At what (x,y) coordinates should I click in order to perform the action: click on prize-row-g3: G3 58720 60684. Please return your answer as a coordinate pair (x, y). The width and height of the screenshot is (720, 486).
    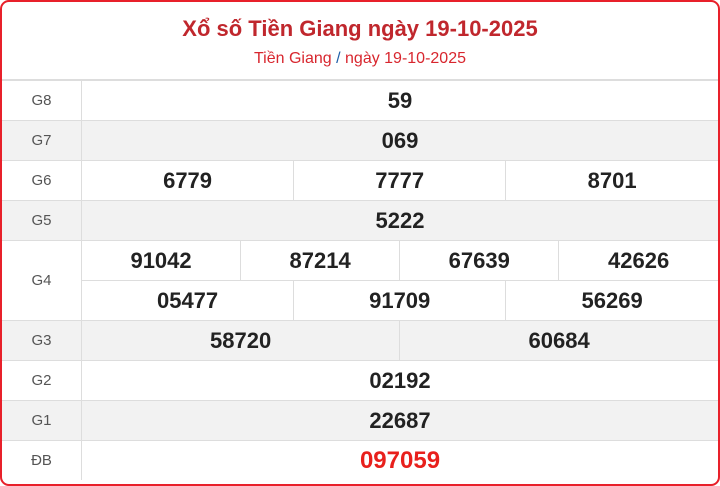
    Looking at the image, I should click on (360, 340).